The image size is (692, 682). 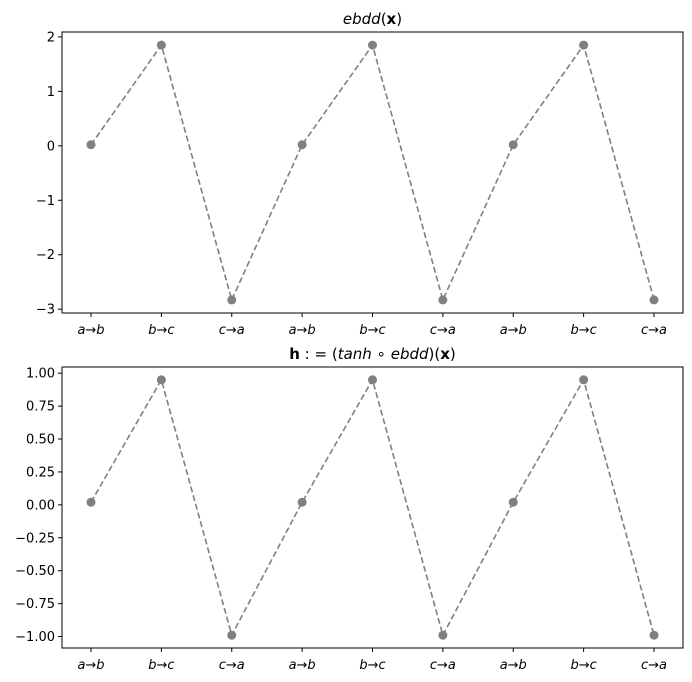 What do you see at coordinates (35, 604) in the screenshot?
I see `y-tick-label: −0.75` at bounding box center [35, 604].